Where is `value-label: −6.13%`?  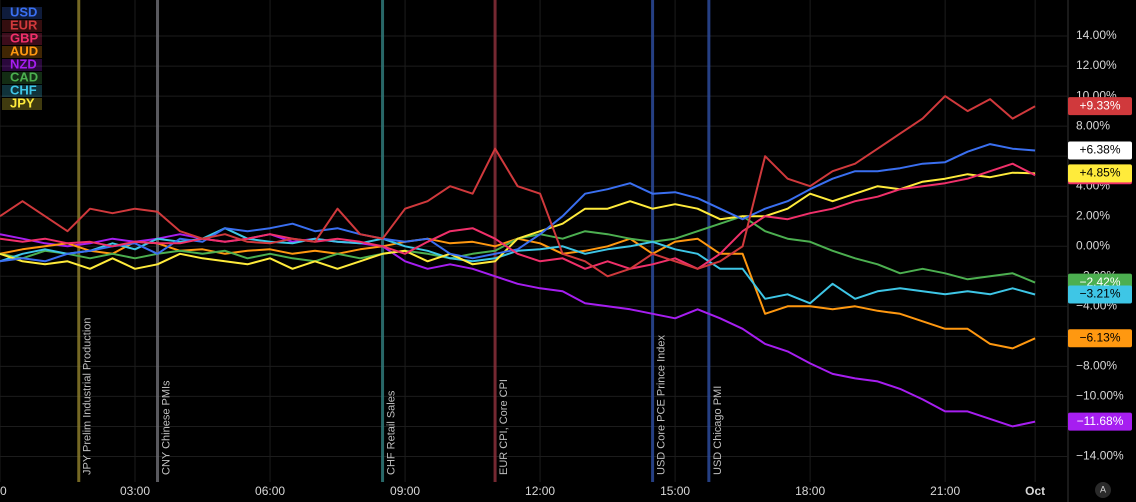
value-label: −6.13% is located at coordinates (1099, 337).